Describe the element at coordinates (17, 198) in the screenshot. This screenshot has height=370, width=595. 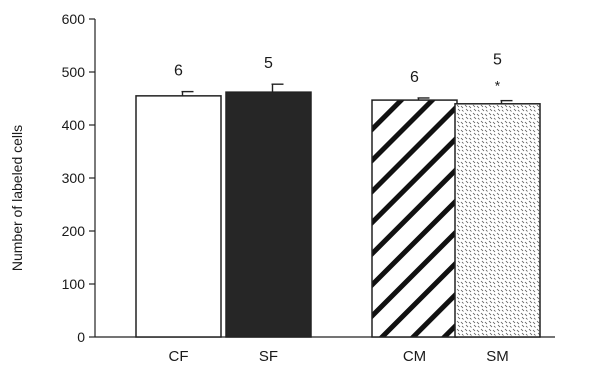
I see `y-axis-title: Number of labeled cells` at that location.